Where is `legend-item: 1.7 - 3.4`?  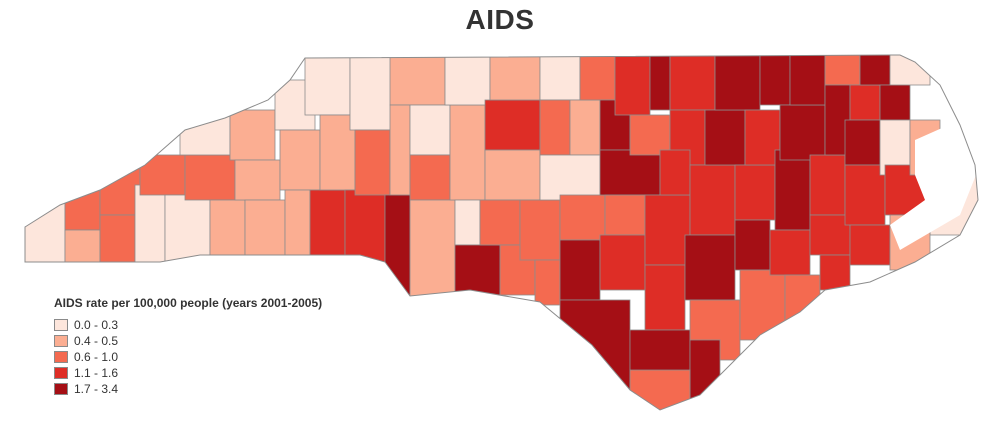 legend-item: 1.7 - 3.4 is located at coordinates (188, 389).